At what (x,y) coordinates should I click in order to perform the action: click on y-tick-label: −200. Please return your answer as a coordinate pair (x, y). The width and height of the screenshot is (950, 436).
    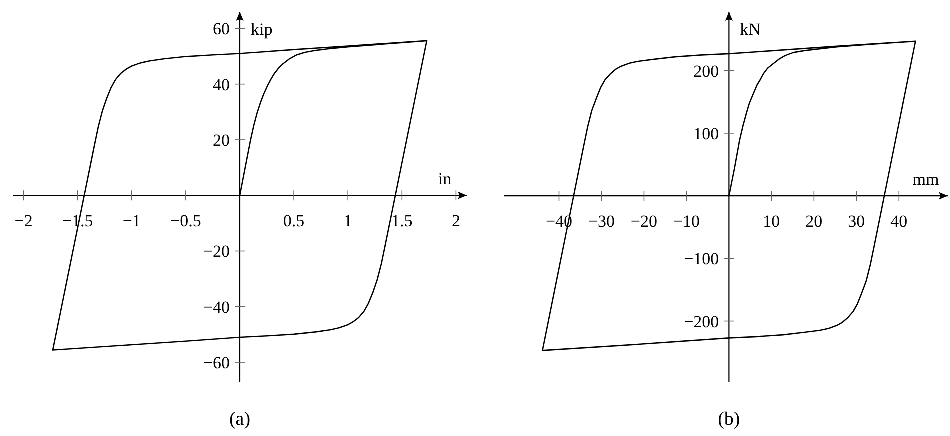
    Looking at the image, I should click on (702, 322).